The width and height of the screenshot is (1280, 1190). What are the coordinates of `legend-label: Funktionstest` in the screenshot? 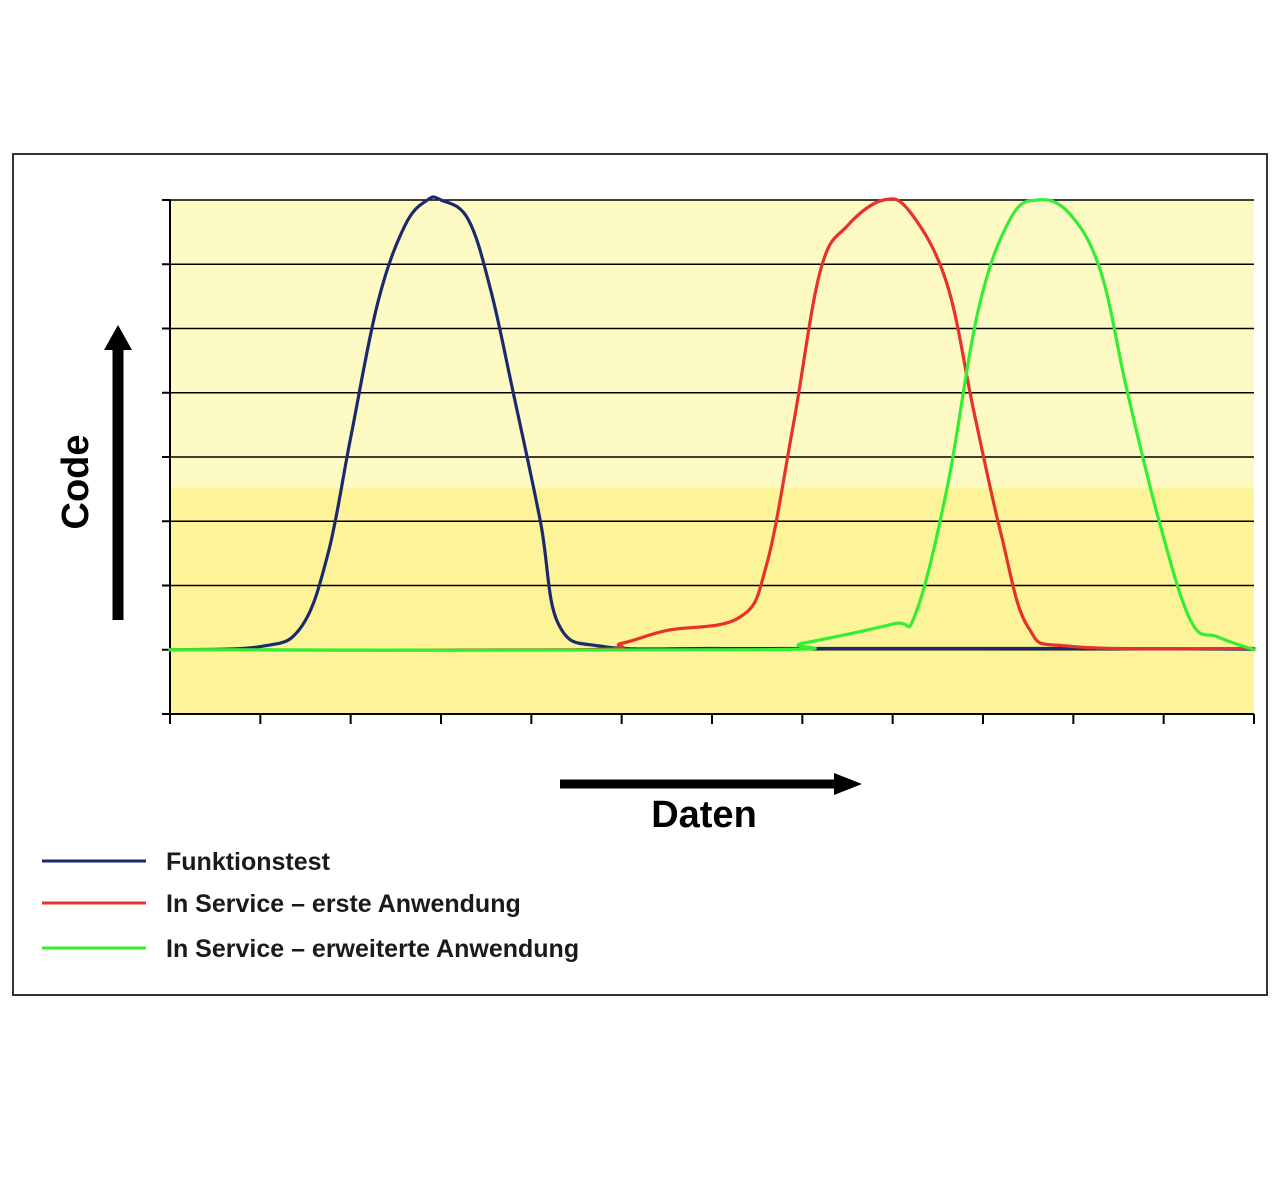 It's located at (248, 862).